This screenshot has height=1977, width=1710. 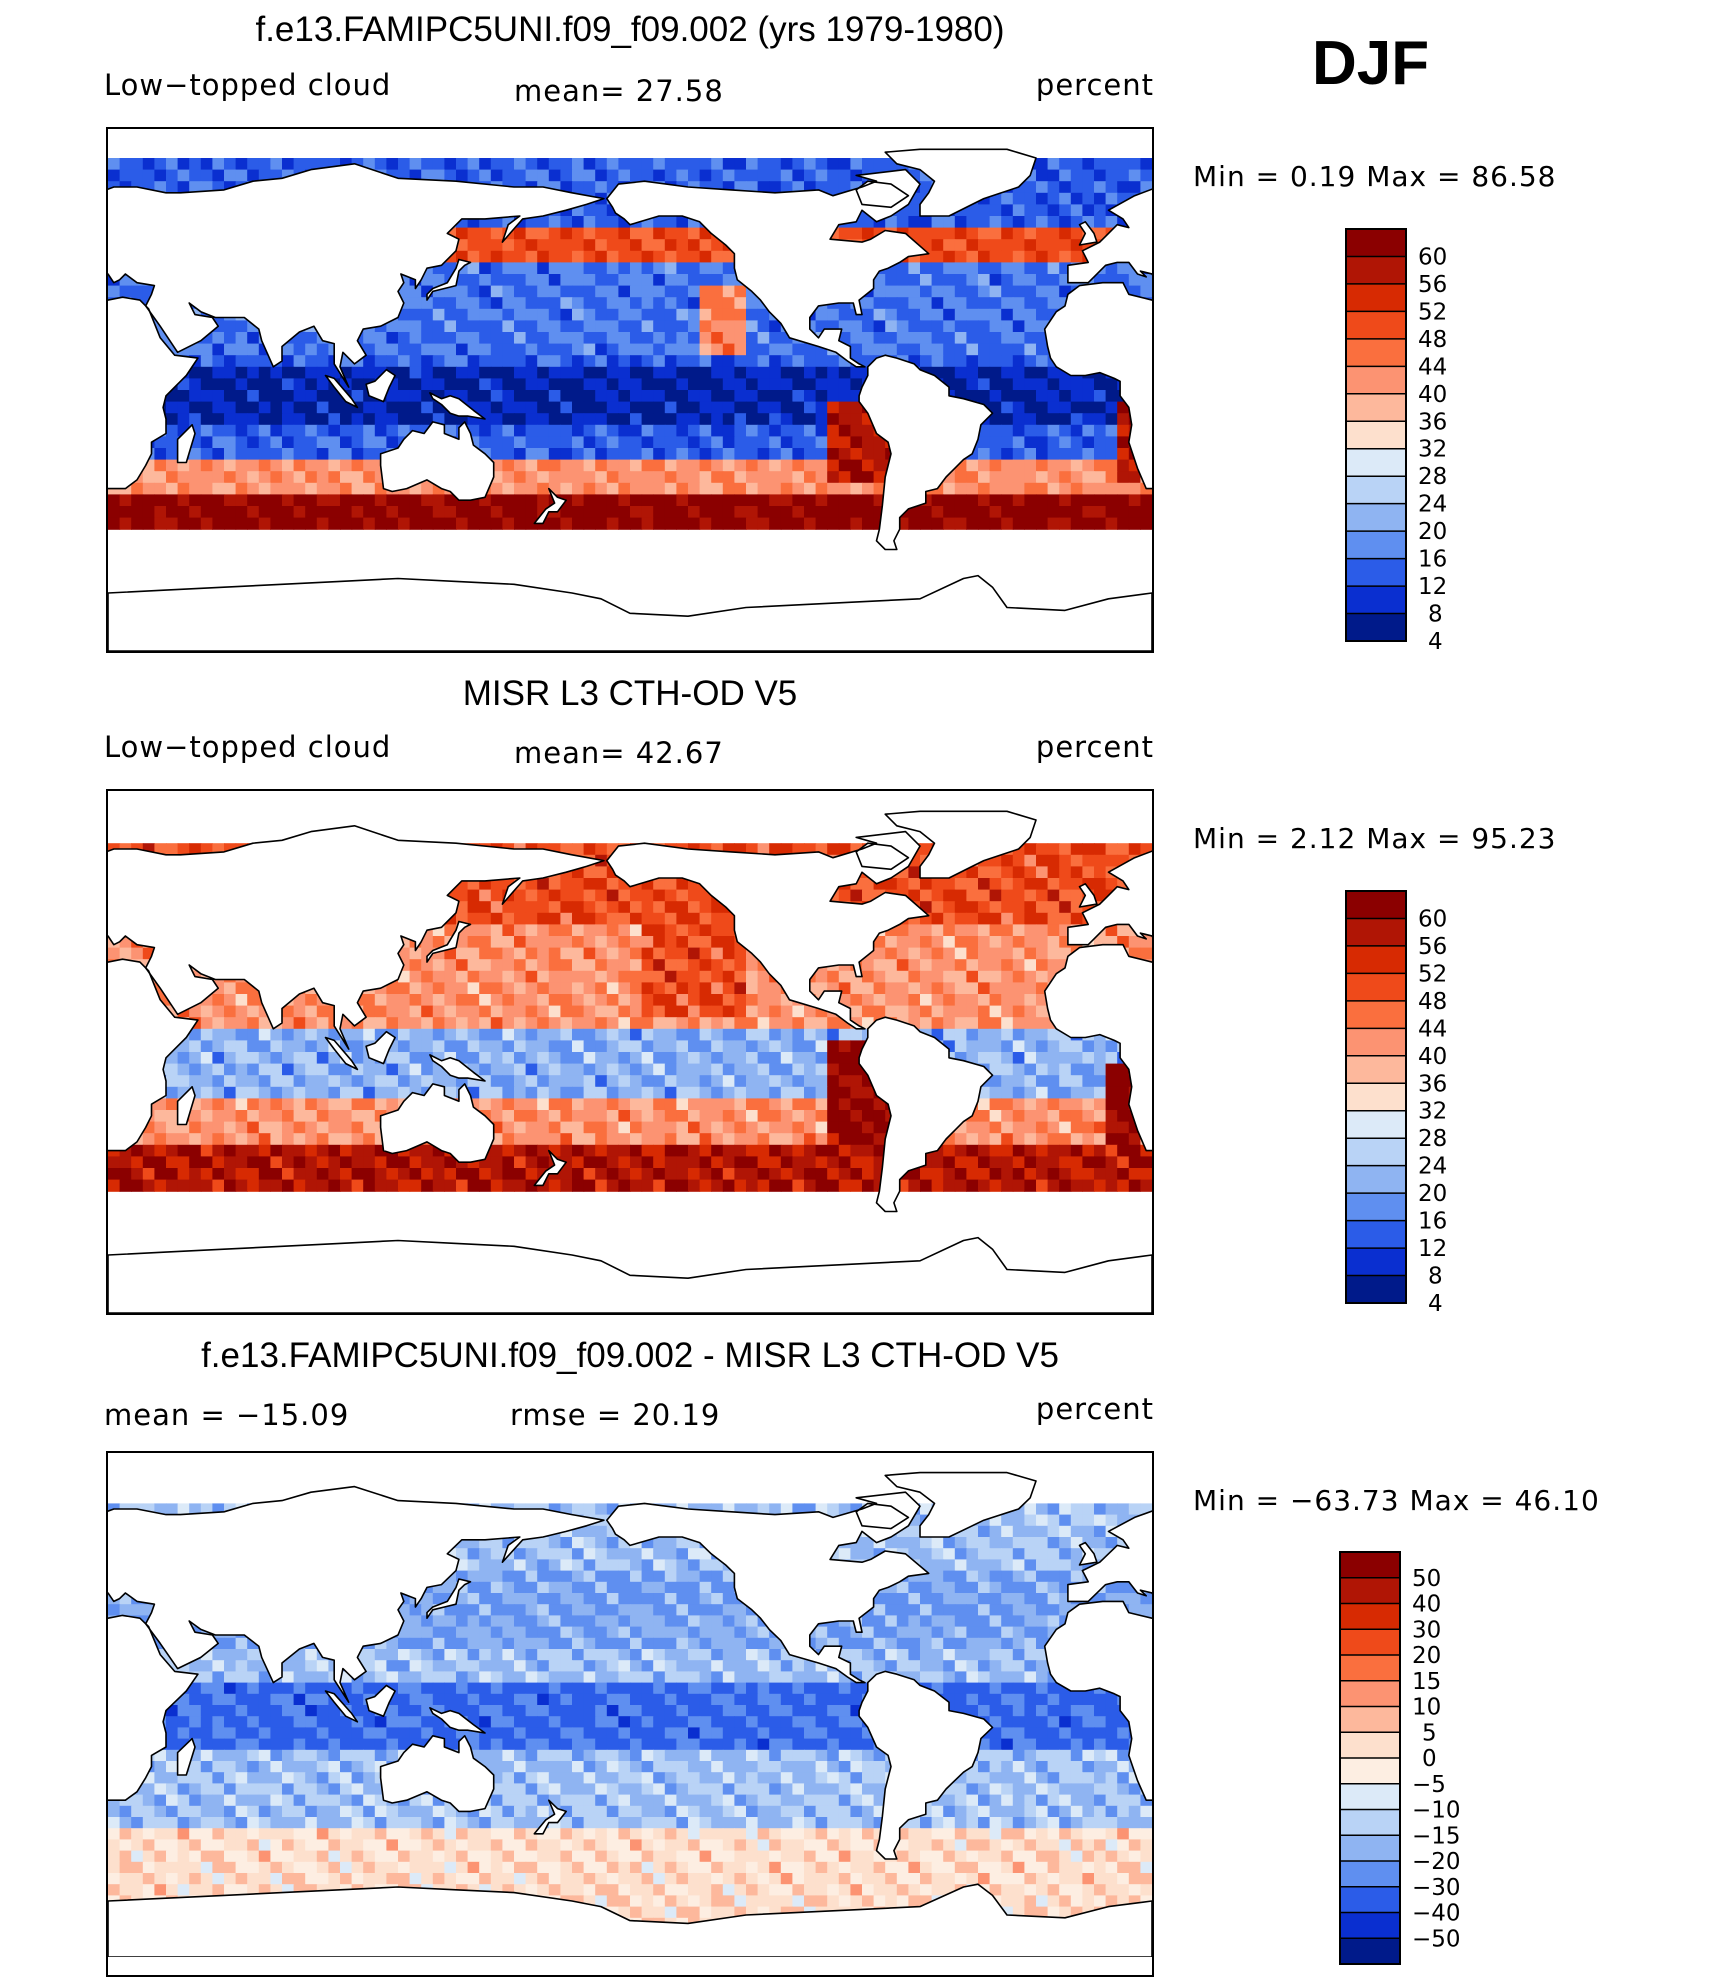 What do you see at coordinates (1370, 63) in the screenshot?
I see `season-label: DJF` at bounding box center [1370, 63].